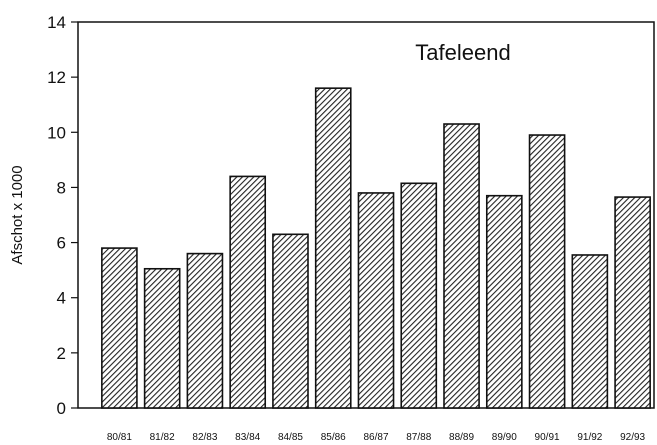 This screenshot has width=657, height=445. What do you see at coordinates (17, 214) in the screenshot?
I see `y-axis-label: Afschot x 1000` at bounding box center [17, 214].